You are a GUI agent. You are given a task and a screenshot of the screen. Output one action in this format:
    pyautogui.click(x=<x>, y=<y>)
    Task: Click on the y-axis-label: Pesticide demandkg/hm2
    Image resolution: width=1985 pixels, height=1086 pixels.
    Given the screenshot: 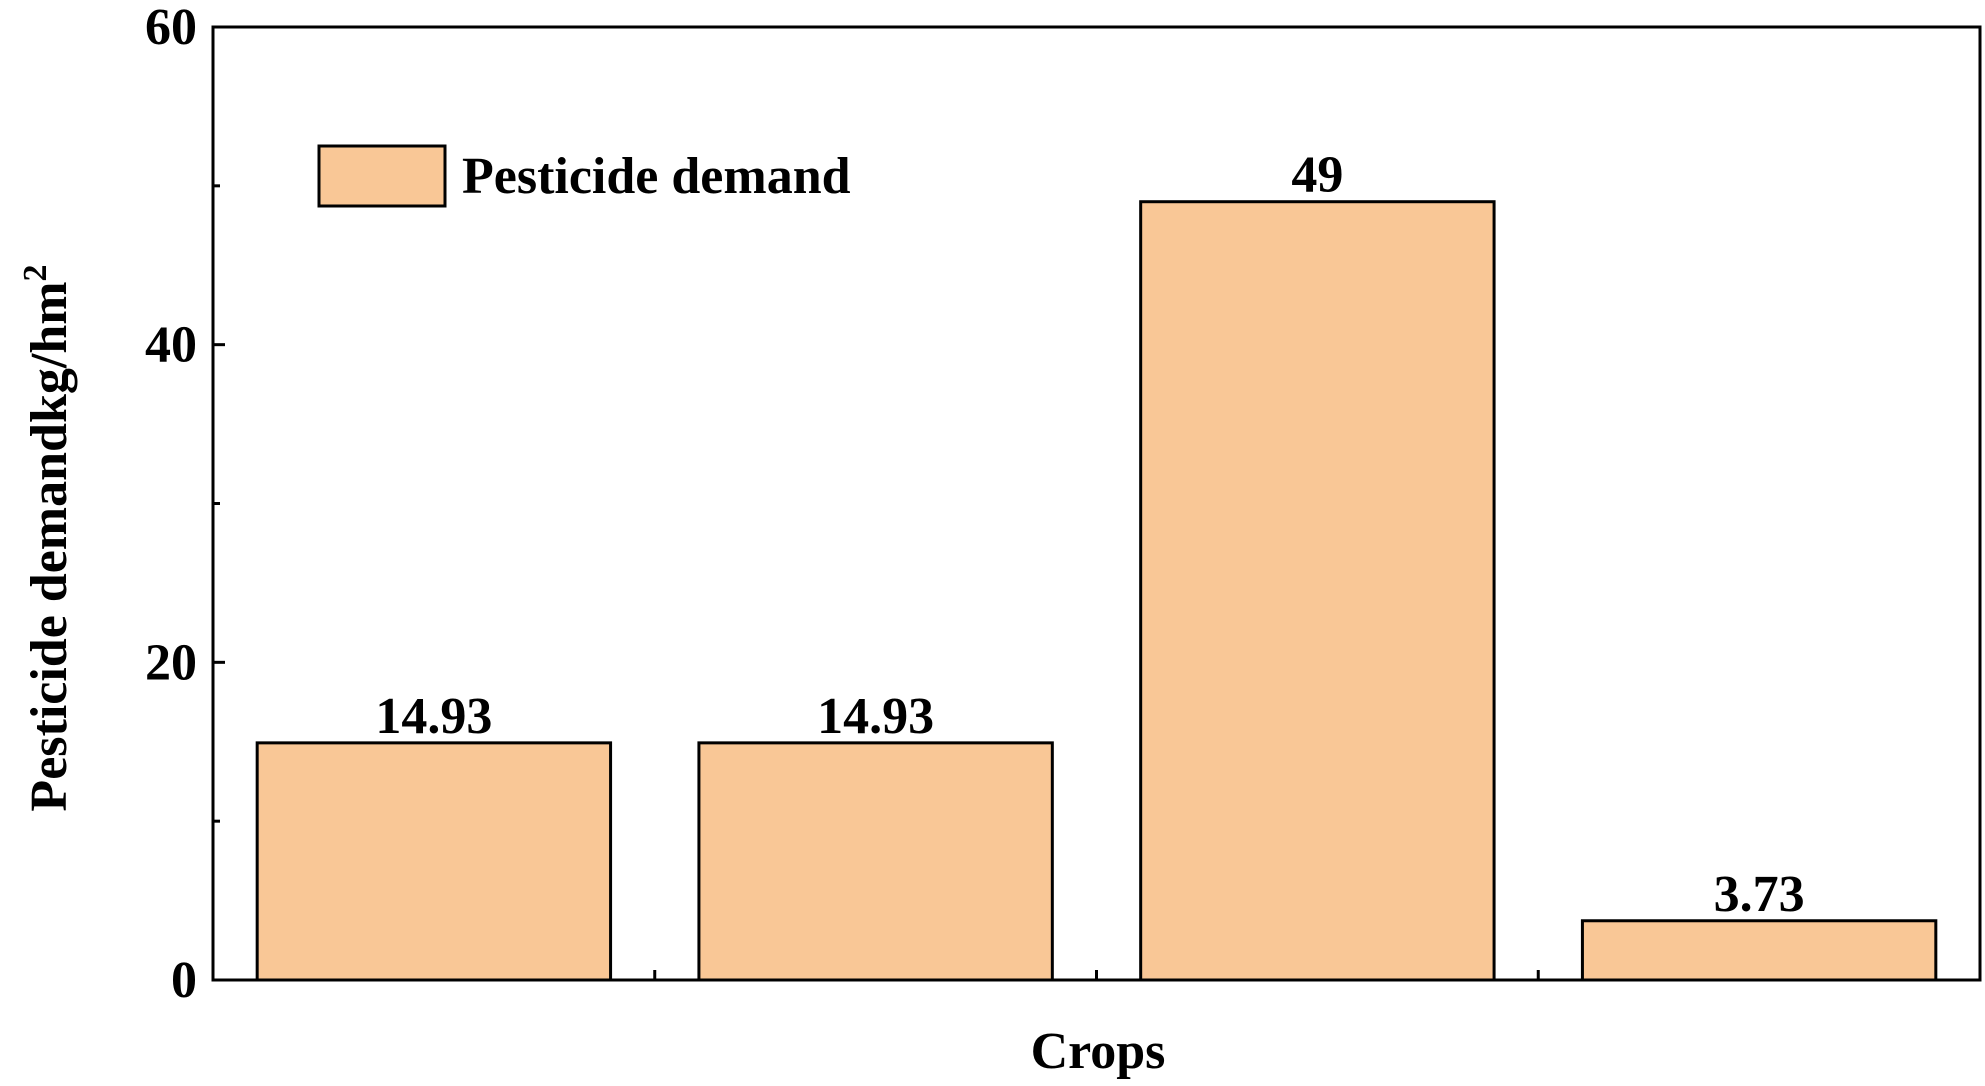 What is the action you would take?
    pyautogui.click(x=47, y=537)
    